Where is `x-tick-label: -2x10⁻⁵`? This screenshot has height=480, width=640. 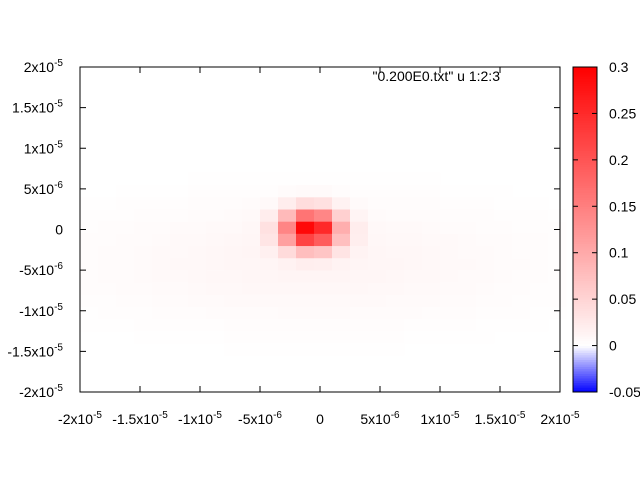 x-tick-label: -2x10⁻⁵ is located at coordinates (80, 418).